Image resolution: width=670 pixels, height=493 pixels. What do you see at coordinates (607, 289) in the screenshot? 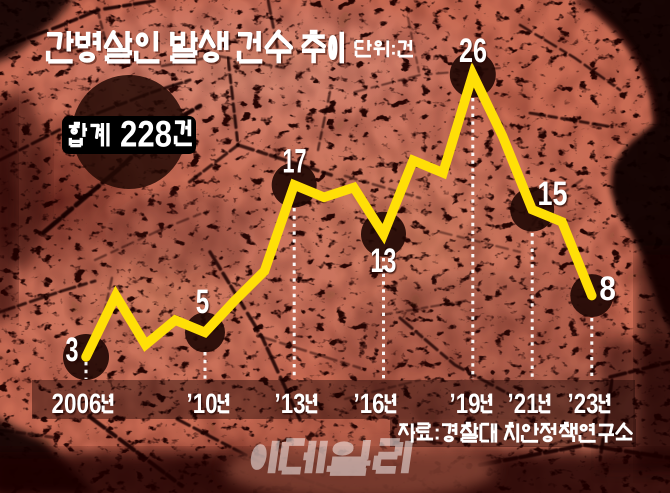
I see `svg-text: 8` at bounding box center [607, 289].